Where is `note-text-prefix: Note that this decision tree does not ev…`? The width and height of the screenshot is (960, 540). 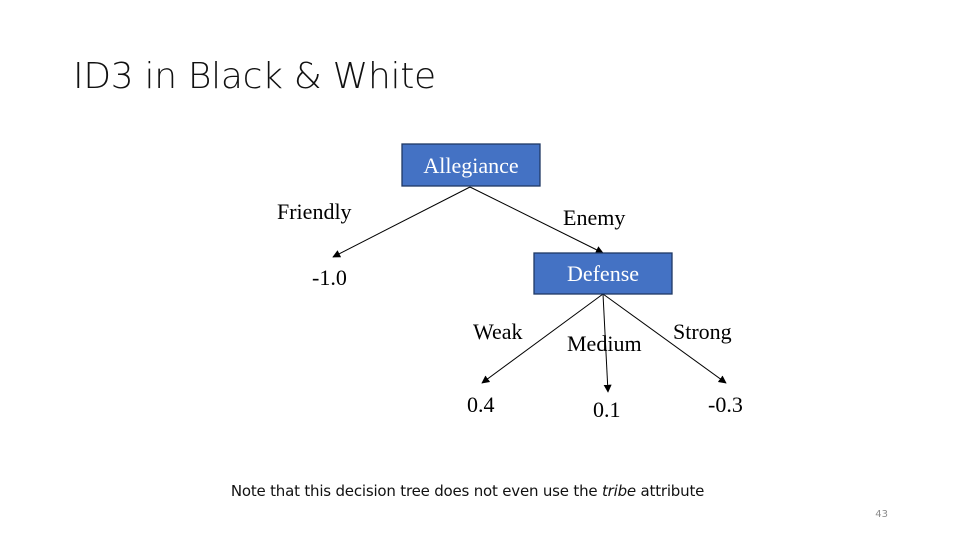 note-text-prefix: Note that this decision tree does not ev… is located at coordinates (416, 491).